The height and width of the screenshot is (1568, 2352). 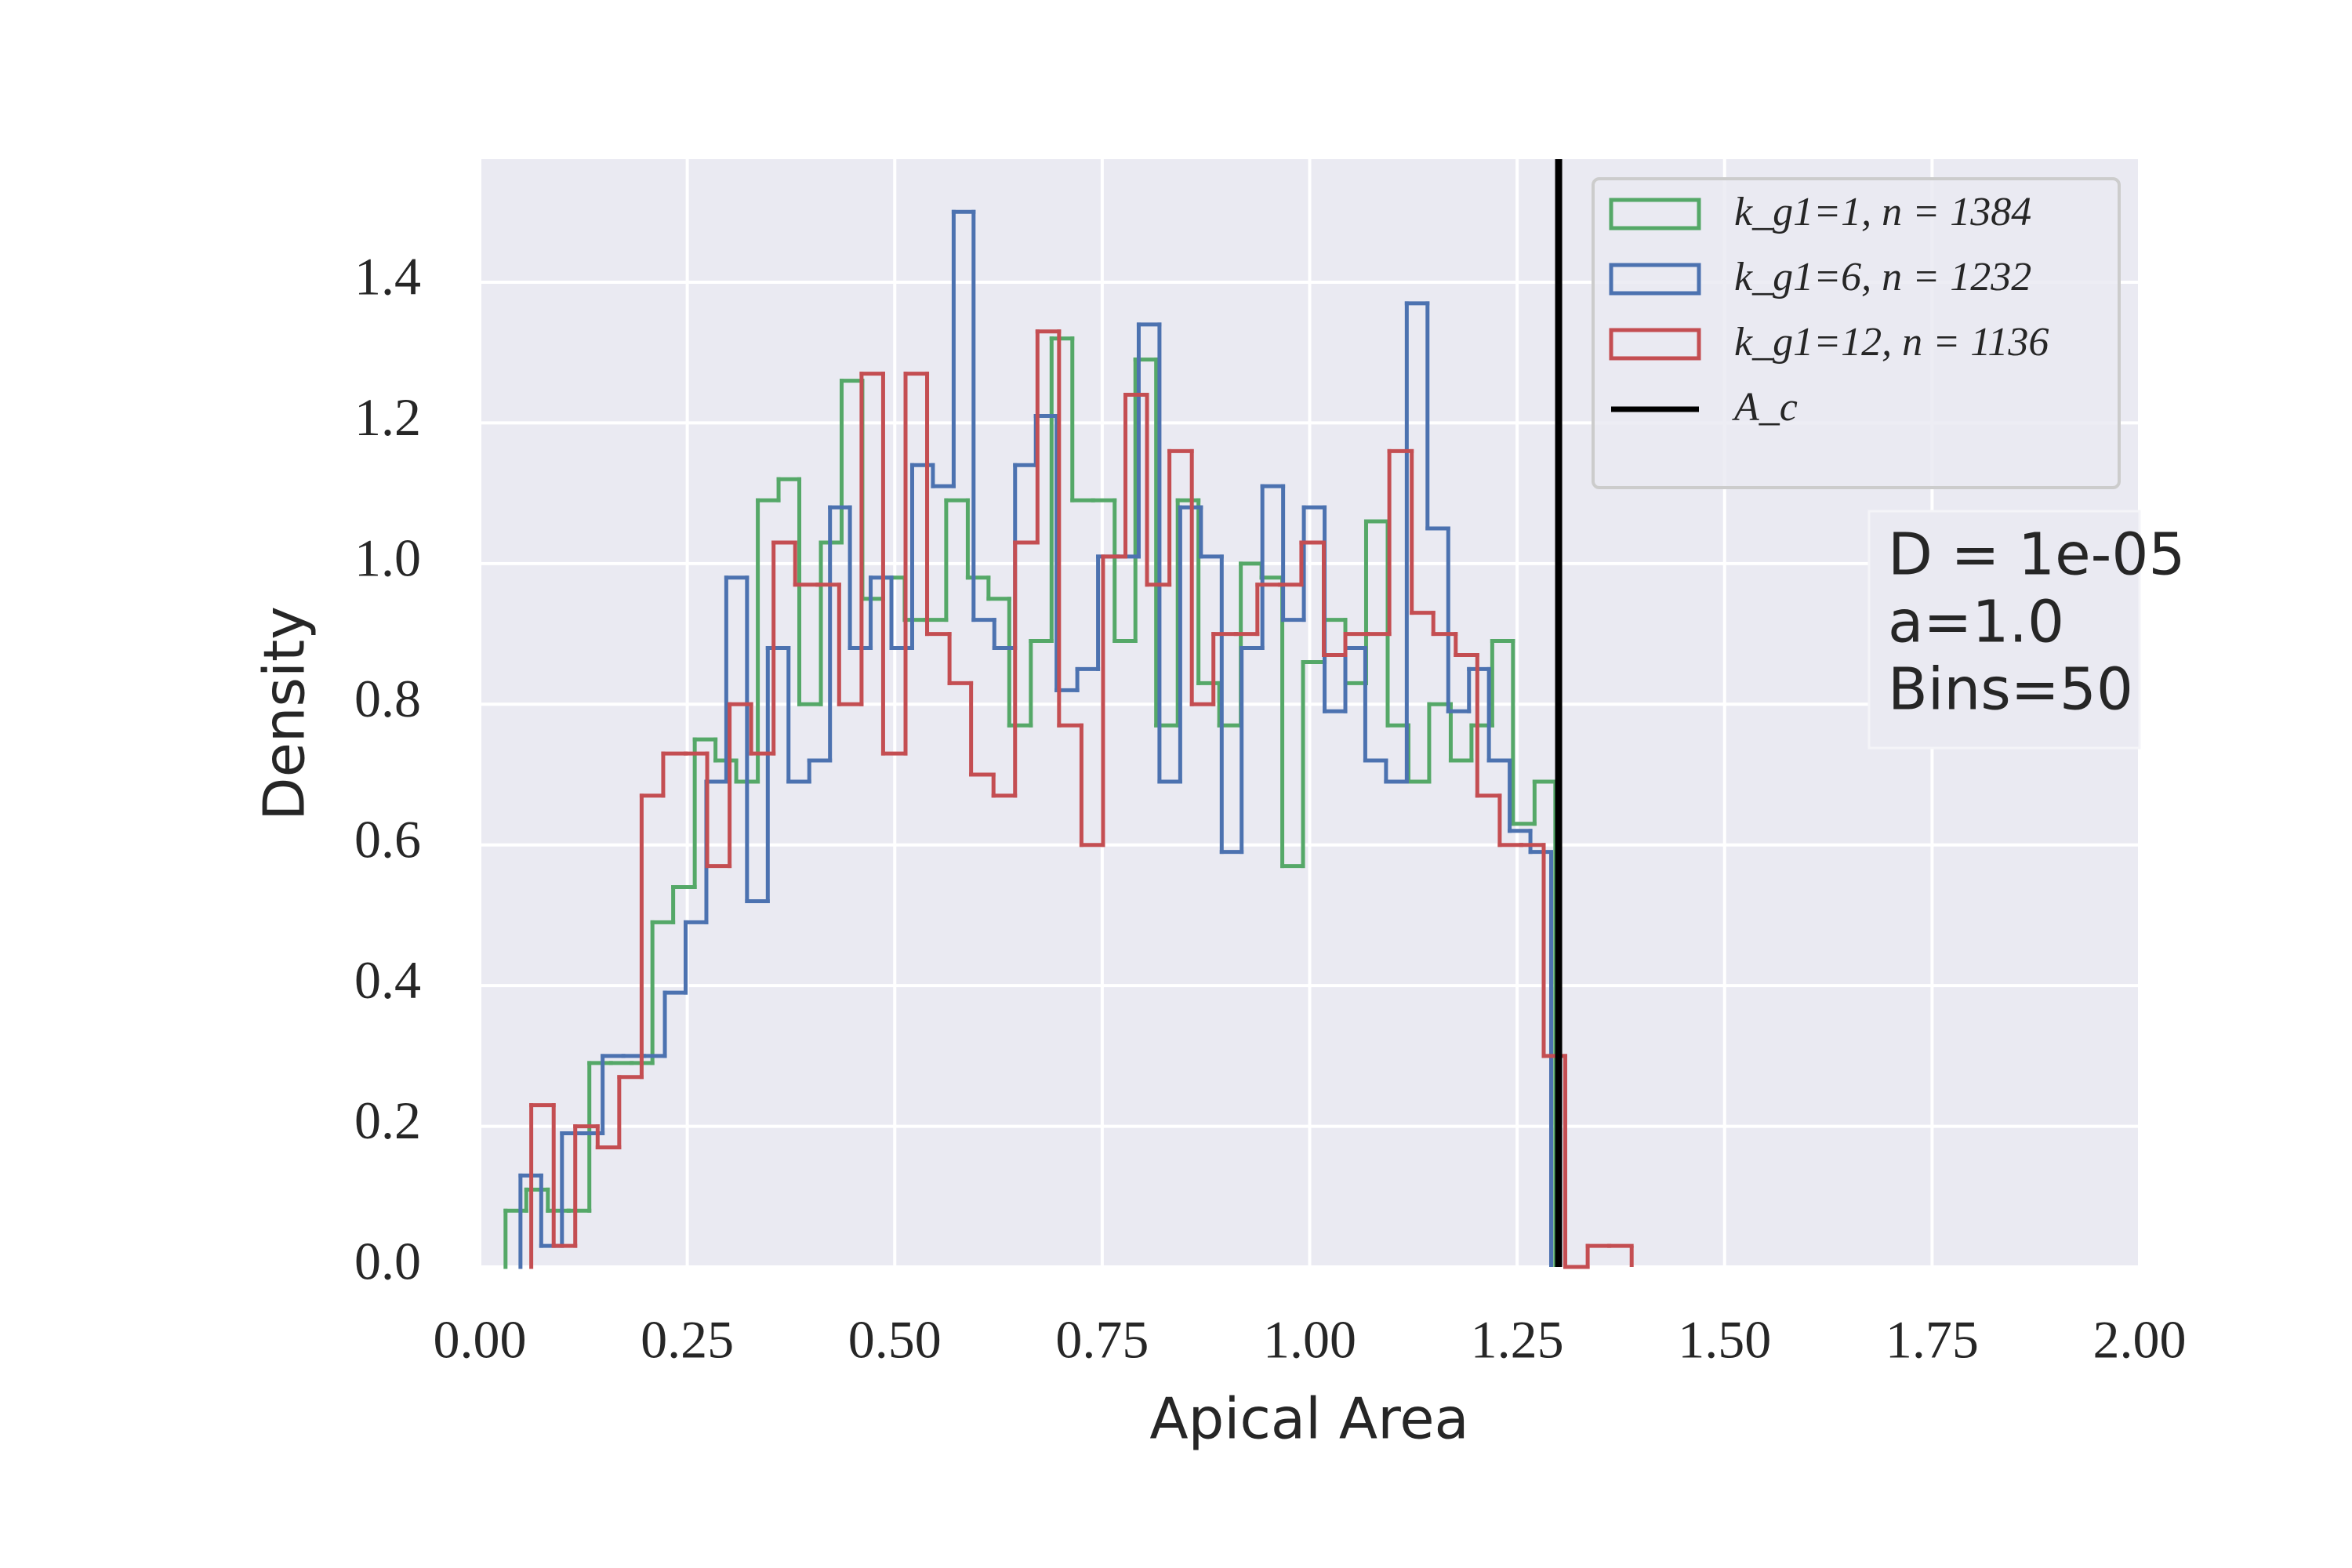 I want to click on y-tick-label: 0.6, so click(x=387, y=839).